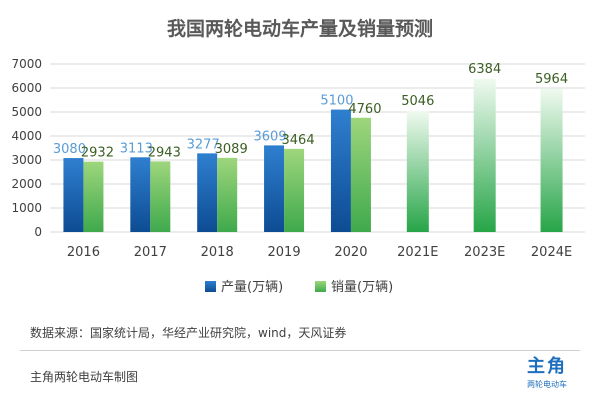 The height and width of the screenshot is (400, 600). I want to click on y-tick-label: 5000, so click(26, 112).